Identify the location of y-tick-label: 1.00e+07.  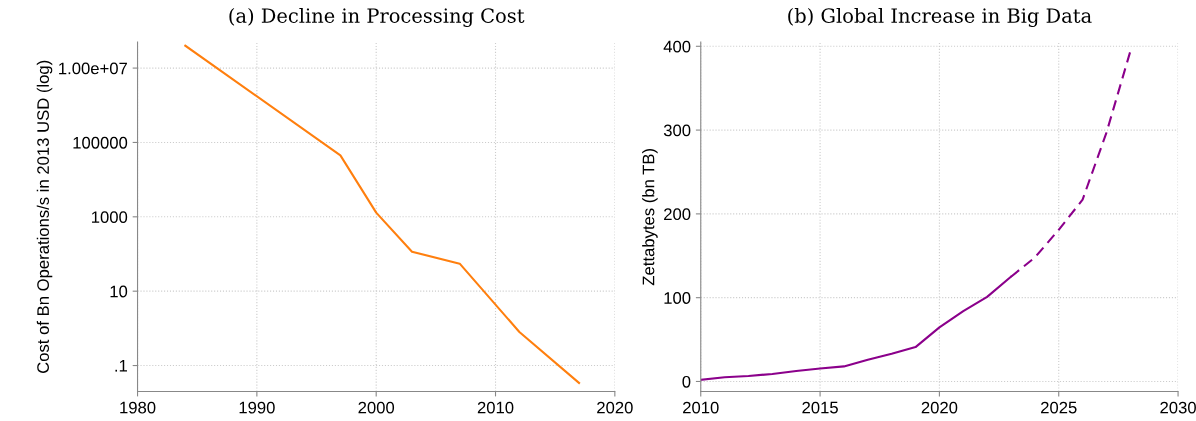
(93, 68).